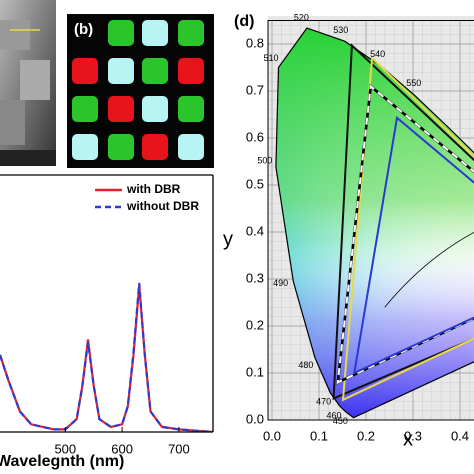 The image size is (474, 474). What do you see at coordinates (340, 421) in the screenshot?
I see `wavelength-label: 450` at bounding box center [340, 421].